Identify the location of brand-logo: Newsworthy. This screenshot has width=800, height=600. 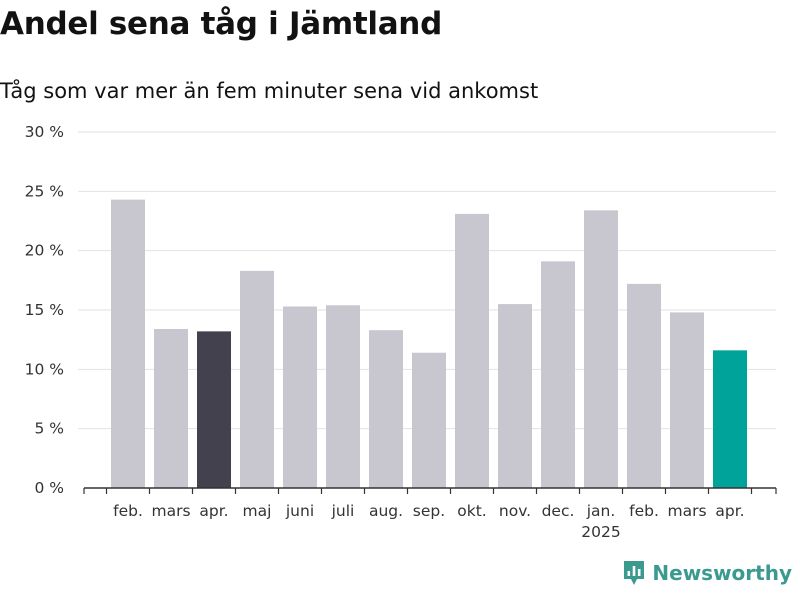
(707, 573).